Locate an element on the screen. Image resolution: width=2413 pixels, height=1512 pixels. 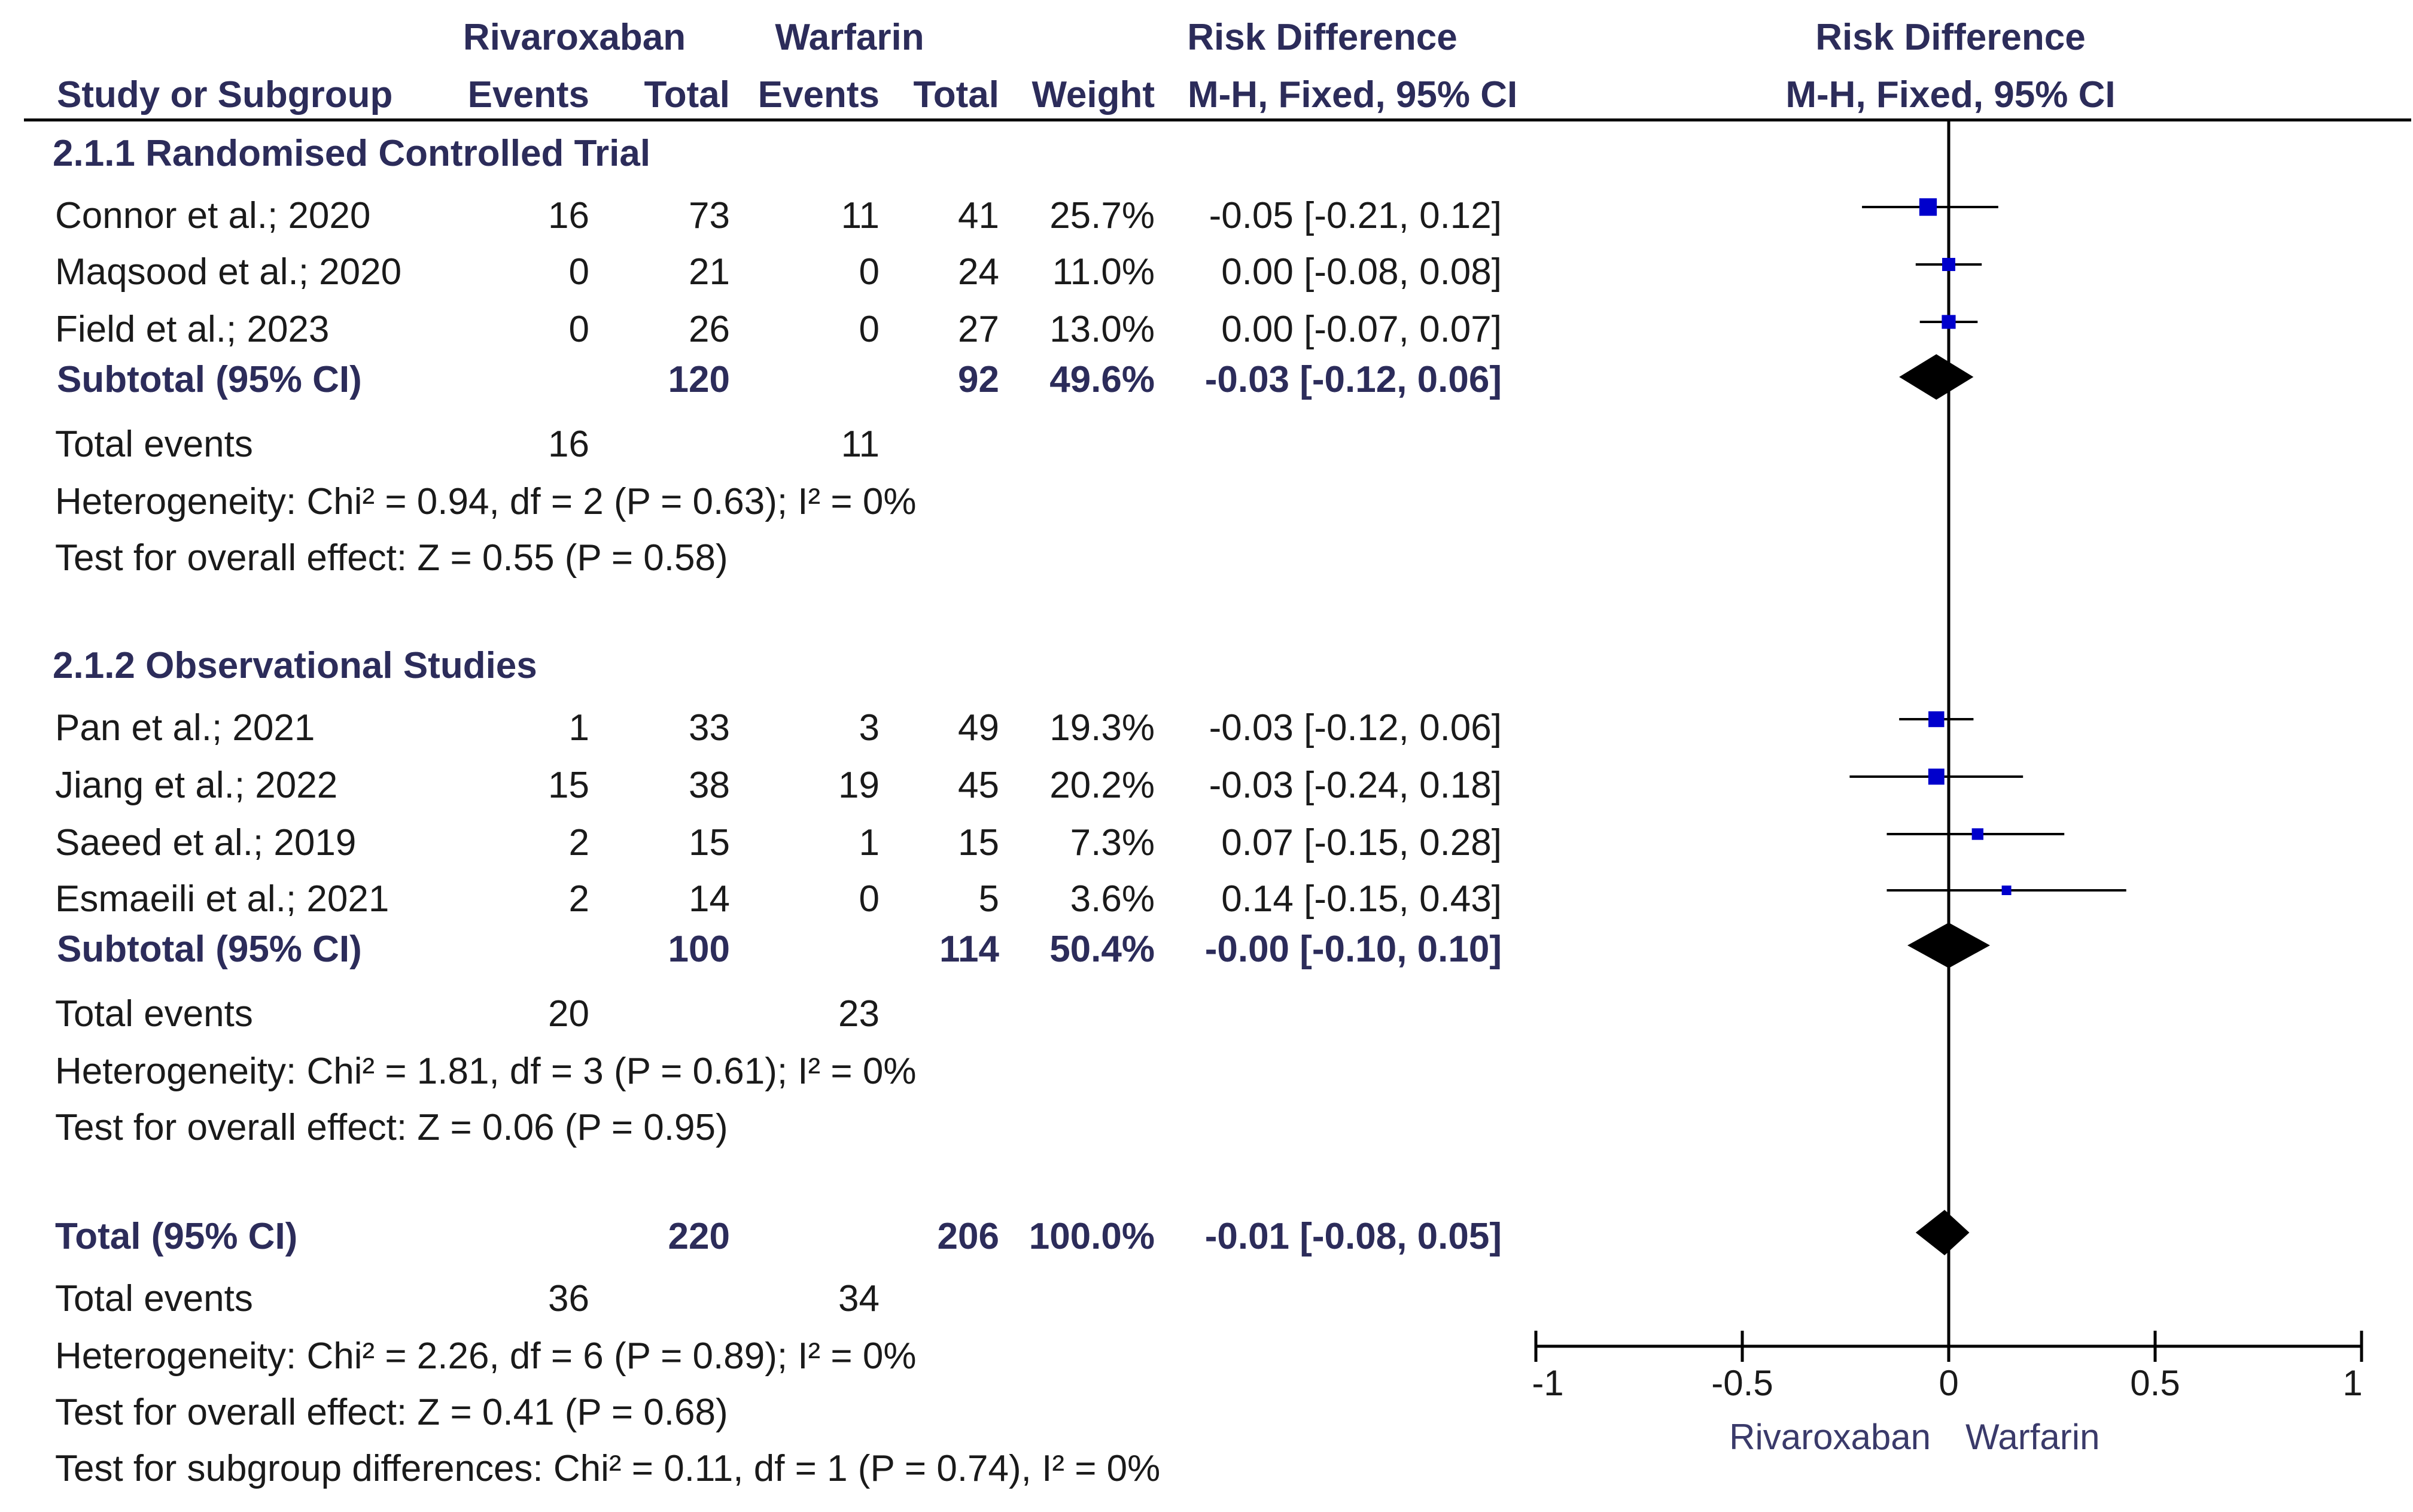
total-ci: -0.01 [-0.08, 0.05] is located at coordinates (1353, 1236).